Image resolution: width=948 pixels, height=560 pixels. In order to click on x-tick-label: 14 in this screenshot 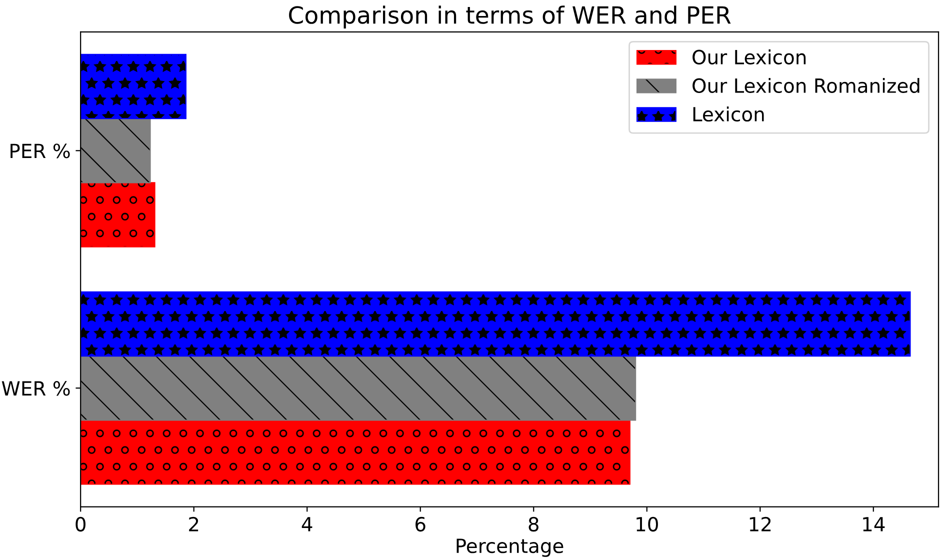, I will do `click(874, 524)`.